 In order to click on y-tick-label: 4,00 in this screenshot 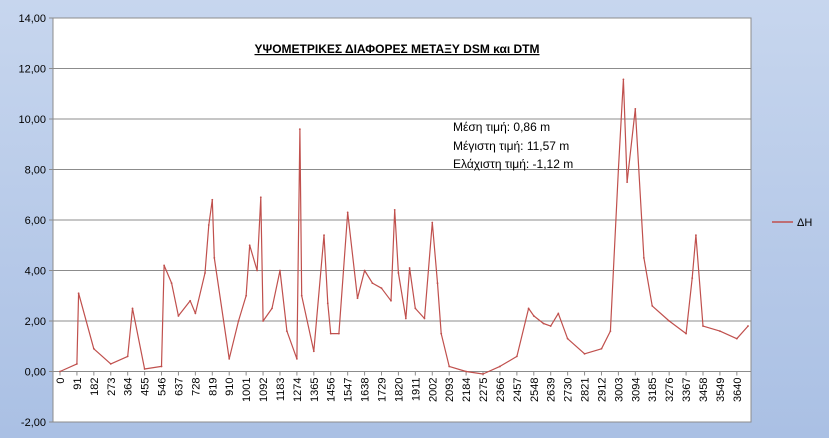, I will do `click(35, 272)`.